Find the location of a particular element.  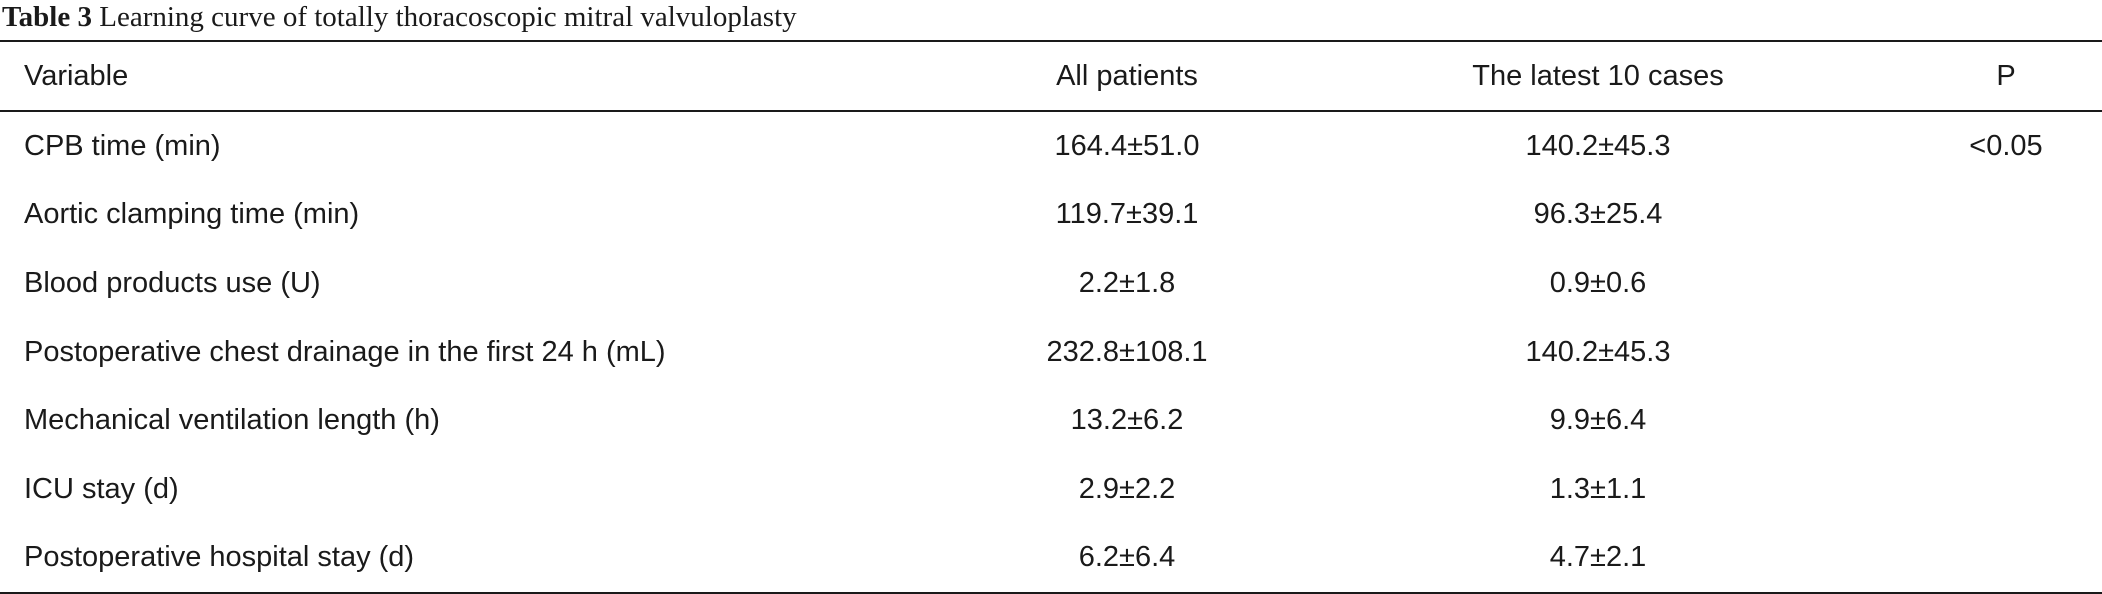

cell-variable: Postoperative hospital stay (d) is located at coordinates (219, 557).